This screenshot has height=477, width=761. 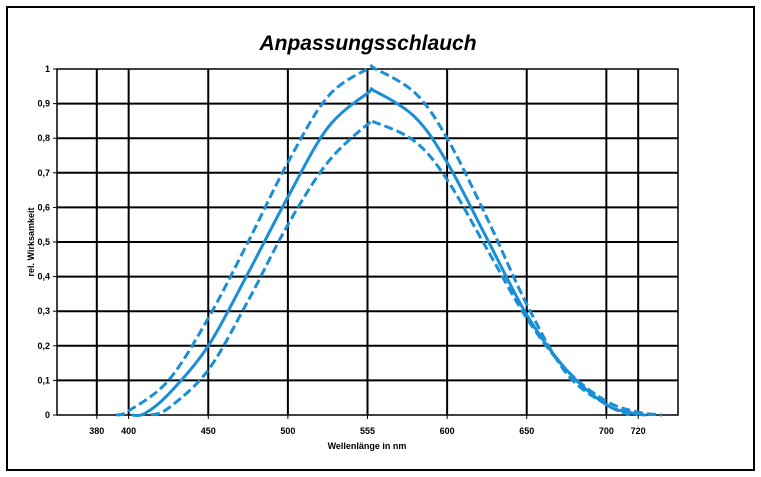 I want to click on y-tick-label: 0,2, so click(x=43, y=346).